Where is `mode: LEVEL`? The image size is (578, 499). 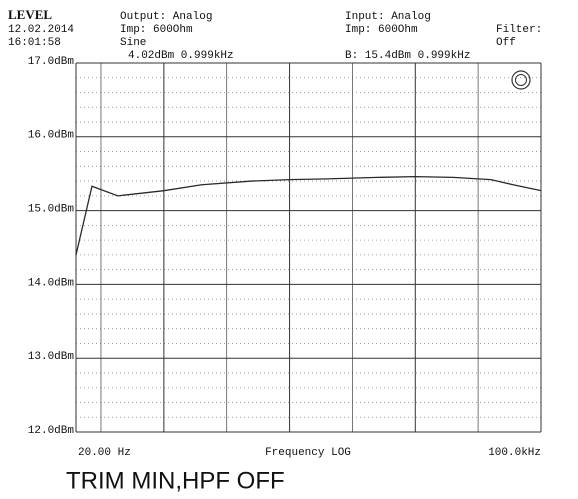
mode: LEVEL is located at coordinates (30, 14).